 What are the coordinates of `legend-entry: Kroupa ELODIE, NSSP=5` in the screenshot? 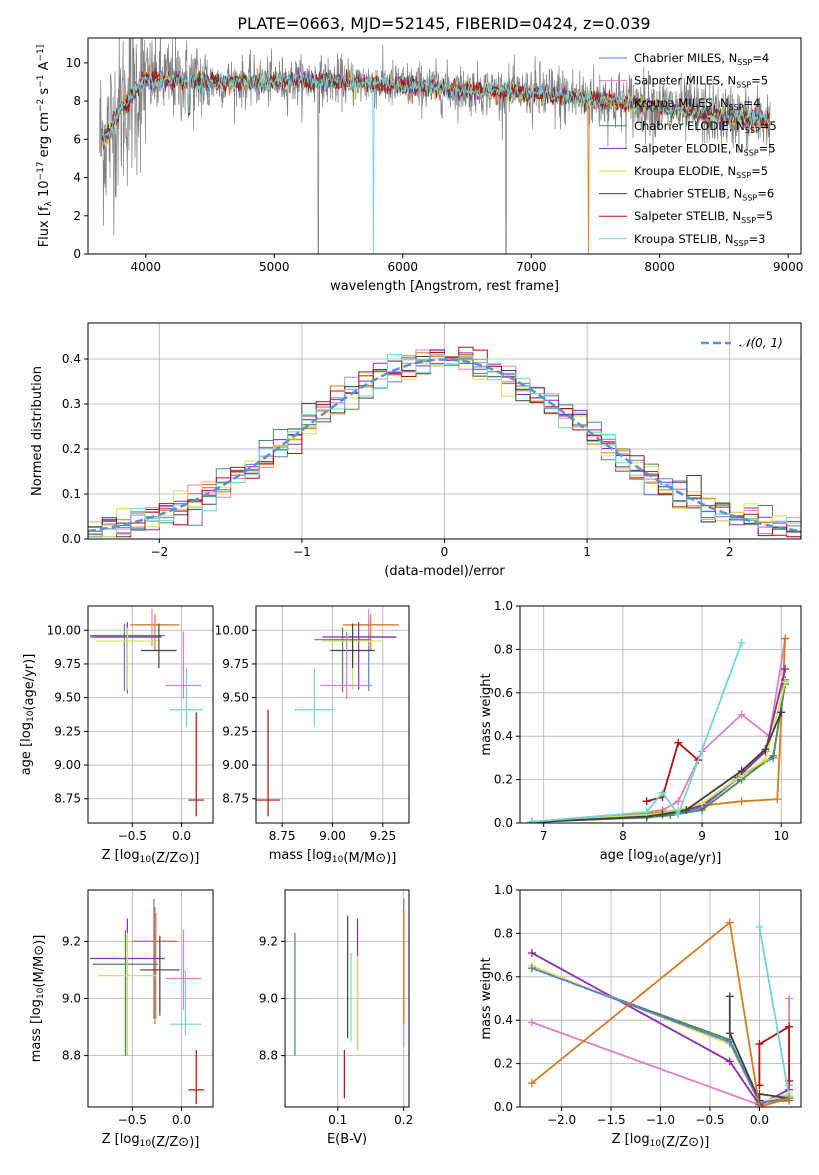 It's located at (701, 172).